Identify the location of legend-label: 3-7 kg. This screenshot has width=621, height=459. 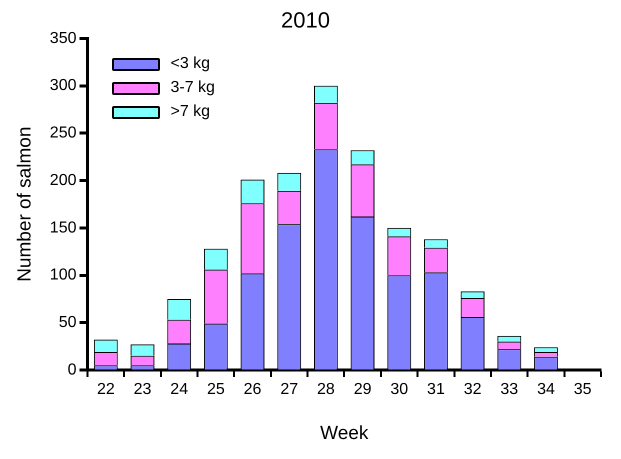
(192, 88).